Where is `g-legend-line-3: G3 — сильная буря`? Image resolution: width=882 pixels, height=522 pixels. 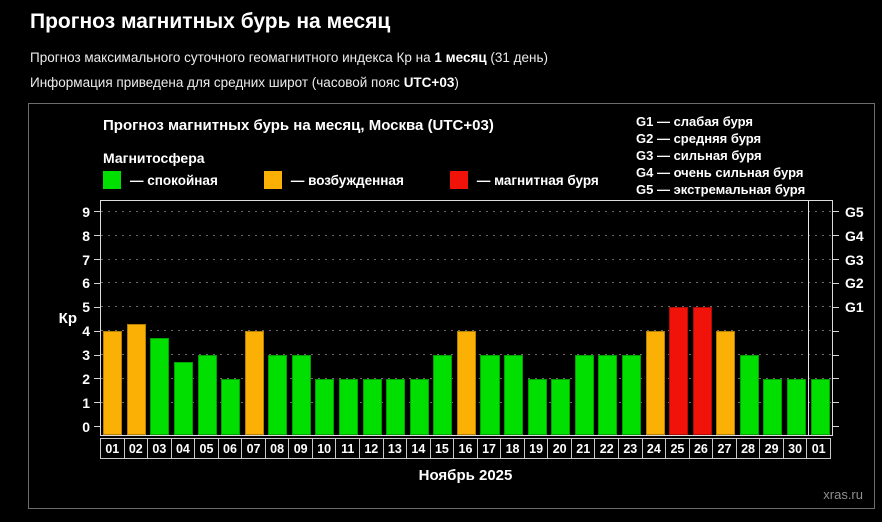
g-legend-line-3: G3 — сильная буря is located at coordinates (699, 155).